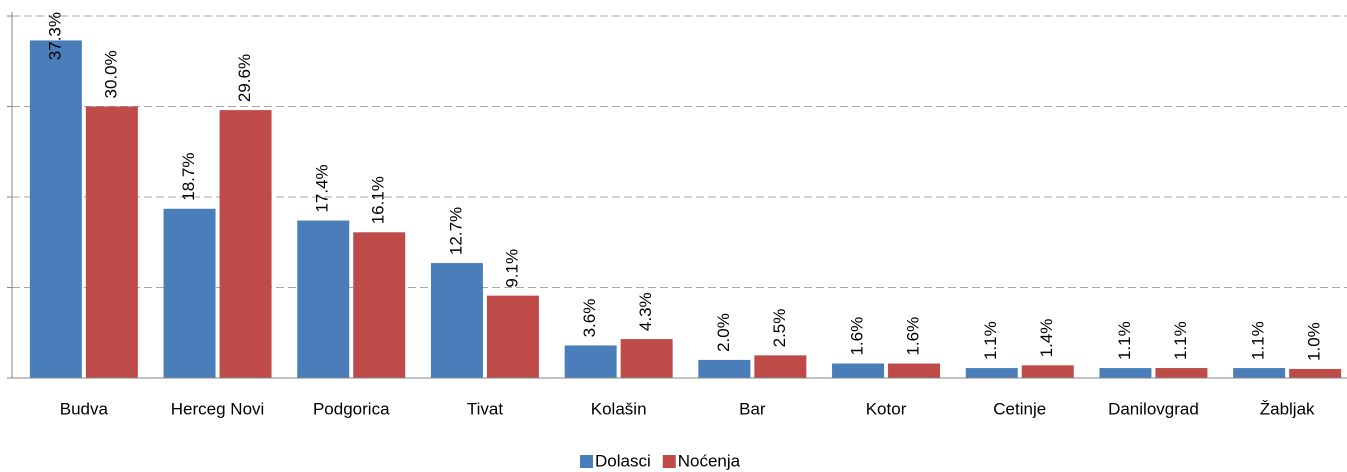  What do you see at coordinates (188, 177) in the screenshot?
I see `value-label: 18.7%` at bounding box center [188, 177].